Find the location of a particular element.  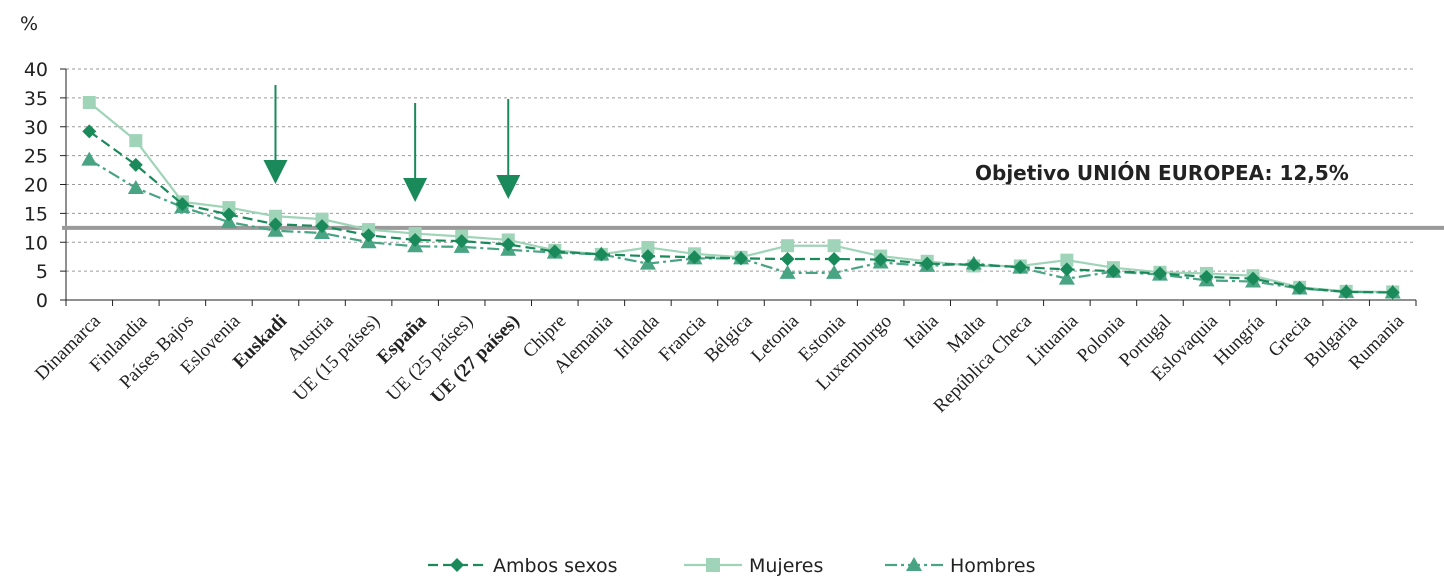

highlight-arrows is located at coordinates (392, 143).